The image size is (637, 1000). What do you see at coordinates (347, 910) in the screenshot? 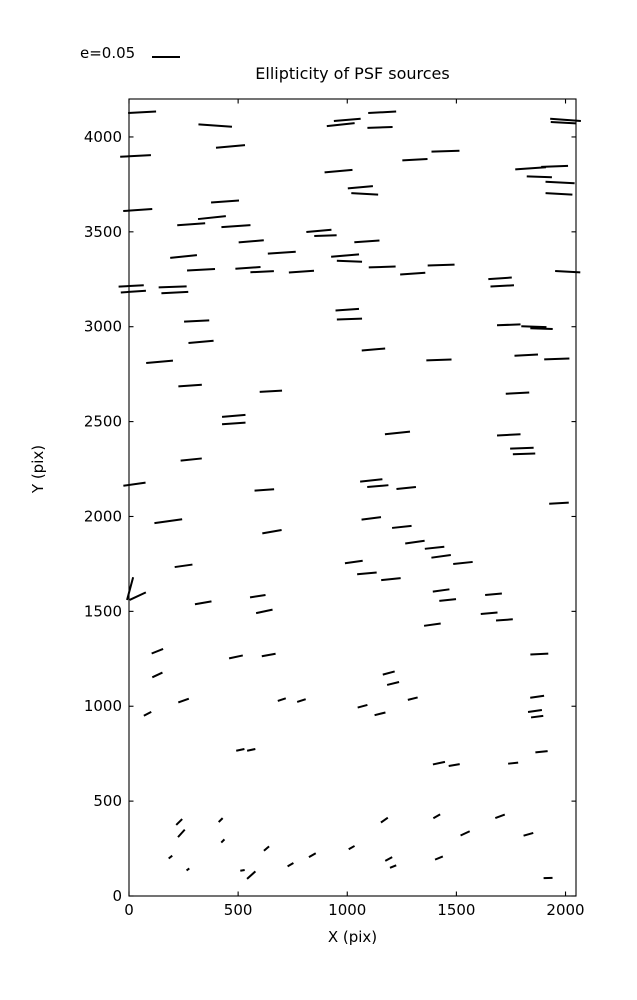
I see `x-tick-label: 1000` at bounding box center [347, 910].